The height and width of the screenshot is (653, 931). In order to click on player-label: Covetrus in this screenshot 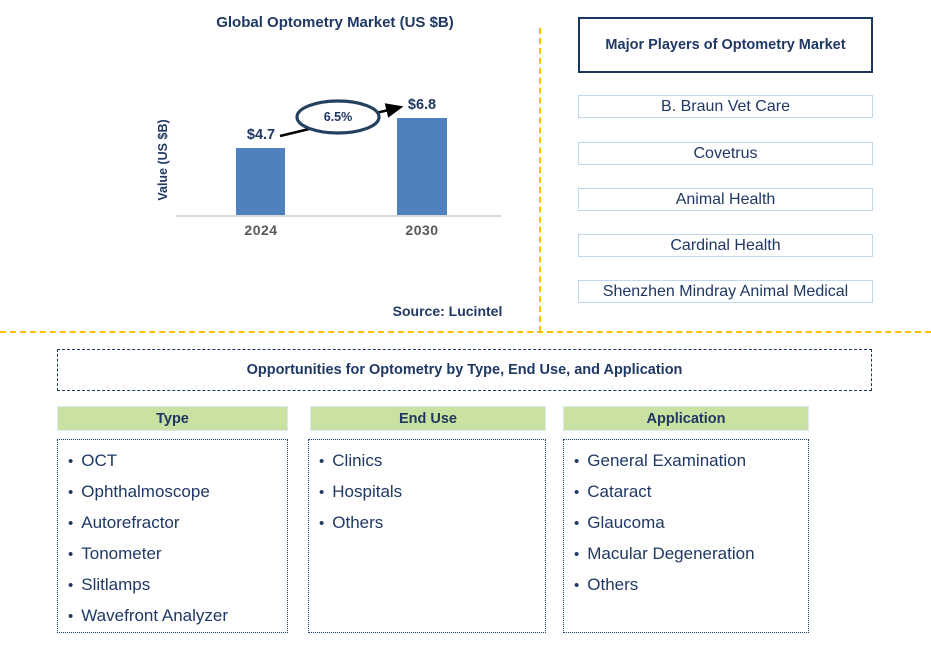, I will do `click(725, 153)`.